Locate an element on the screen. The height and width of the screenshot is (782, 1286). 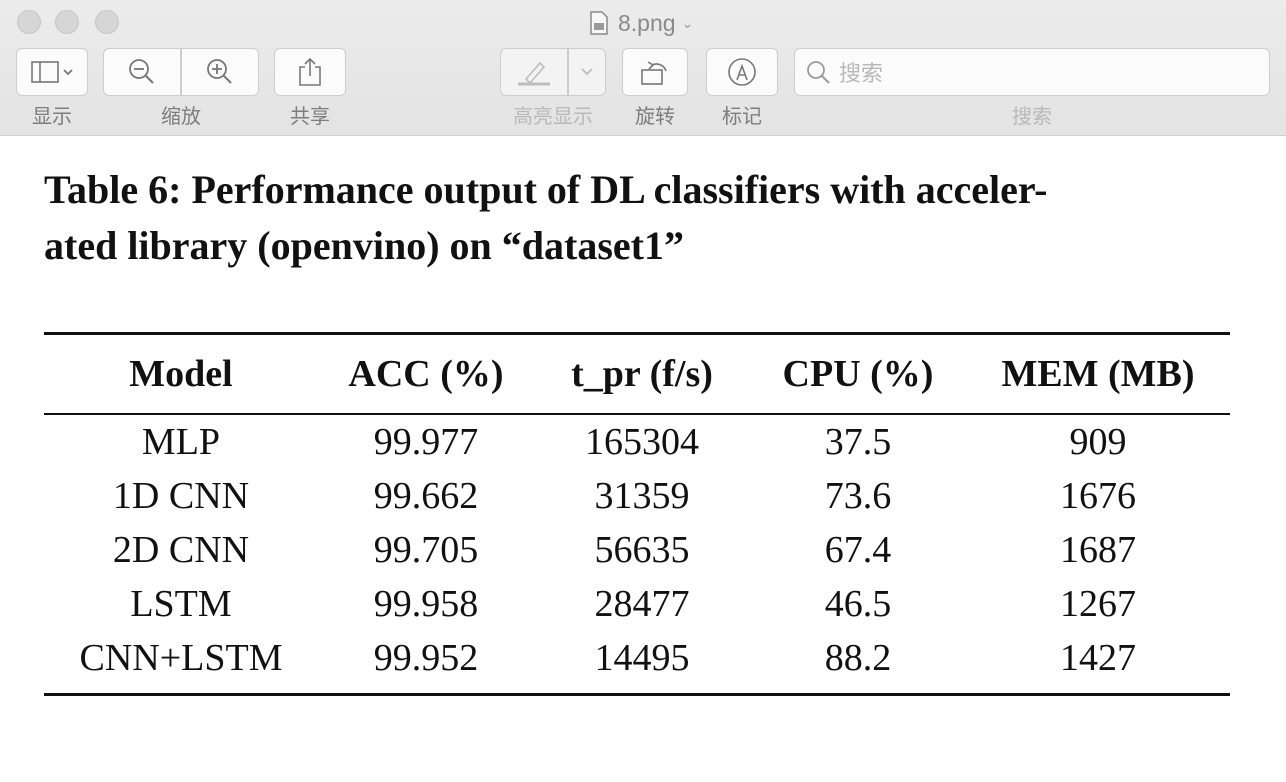
cell-model: CNN+LSTM is located at coordinates (181, 658).